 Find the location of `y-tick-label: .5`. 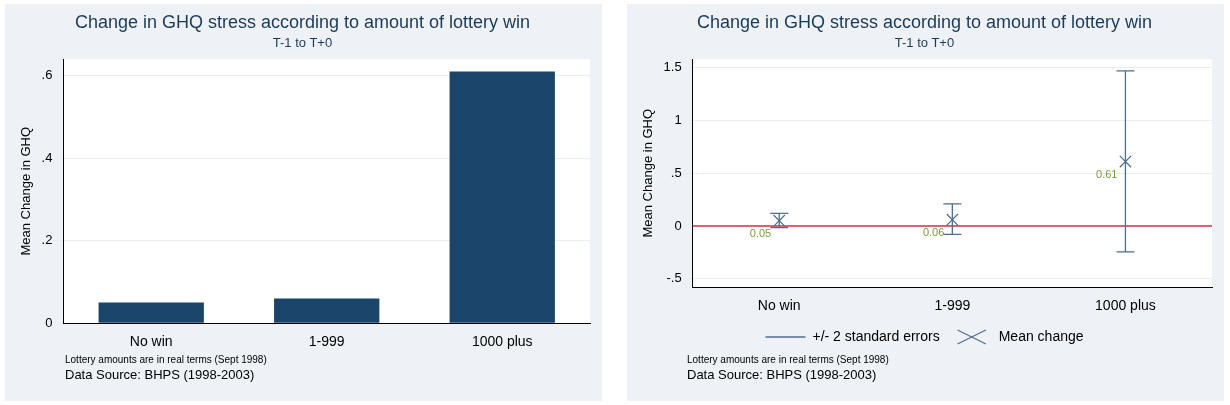

y-tick-label: .5 is located at coordinates (676, 172).